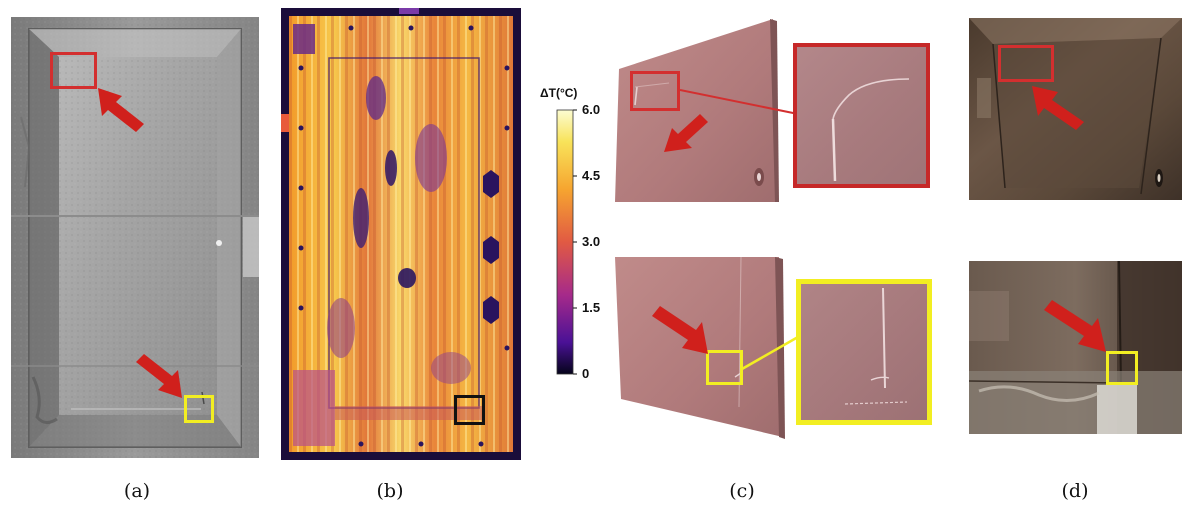 The image size is (1193, 518). I want to click on colorbar, so click(566, 242).